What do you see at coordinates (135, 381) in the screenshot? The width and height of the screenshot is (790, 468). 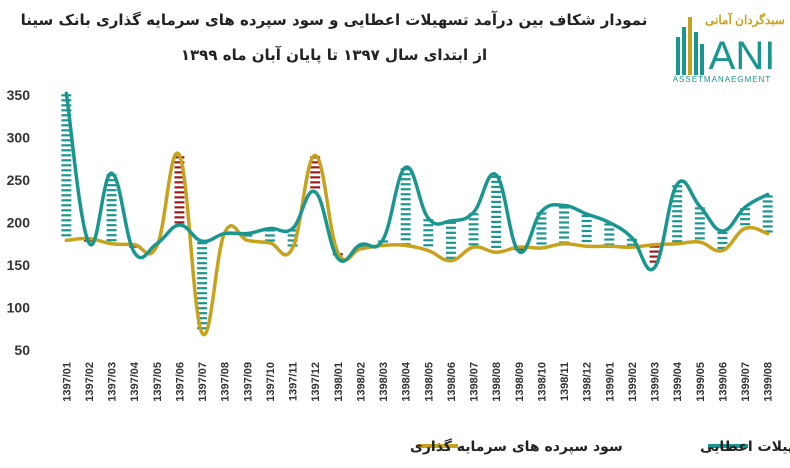 I see `x-tick-label: 1397/04` at bounding box center [135, 381].